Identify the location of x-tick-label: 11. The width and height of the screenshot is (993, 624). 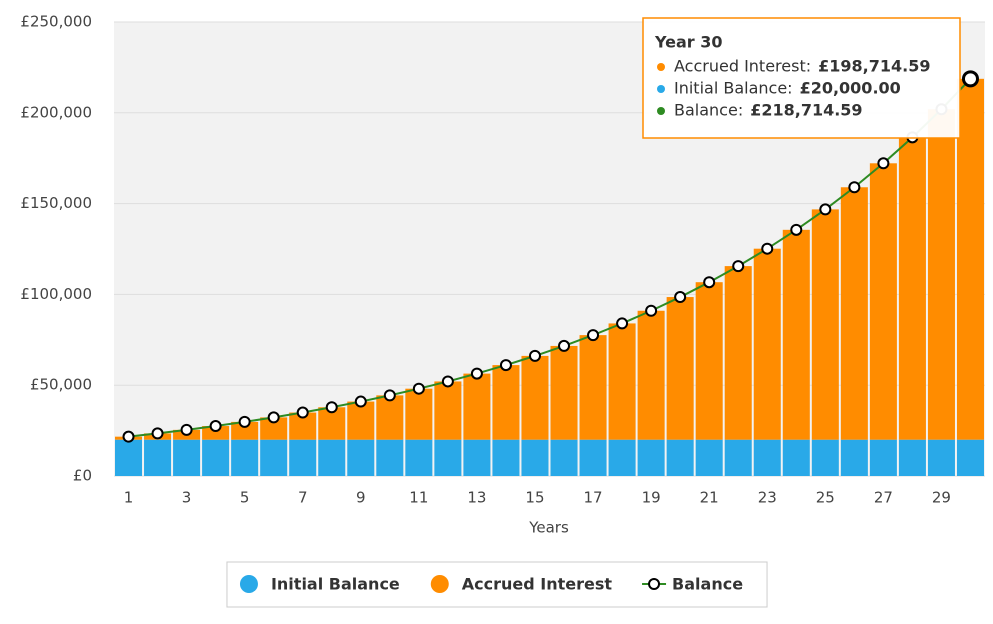
(418, 498).